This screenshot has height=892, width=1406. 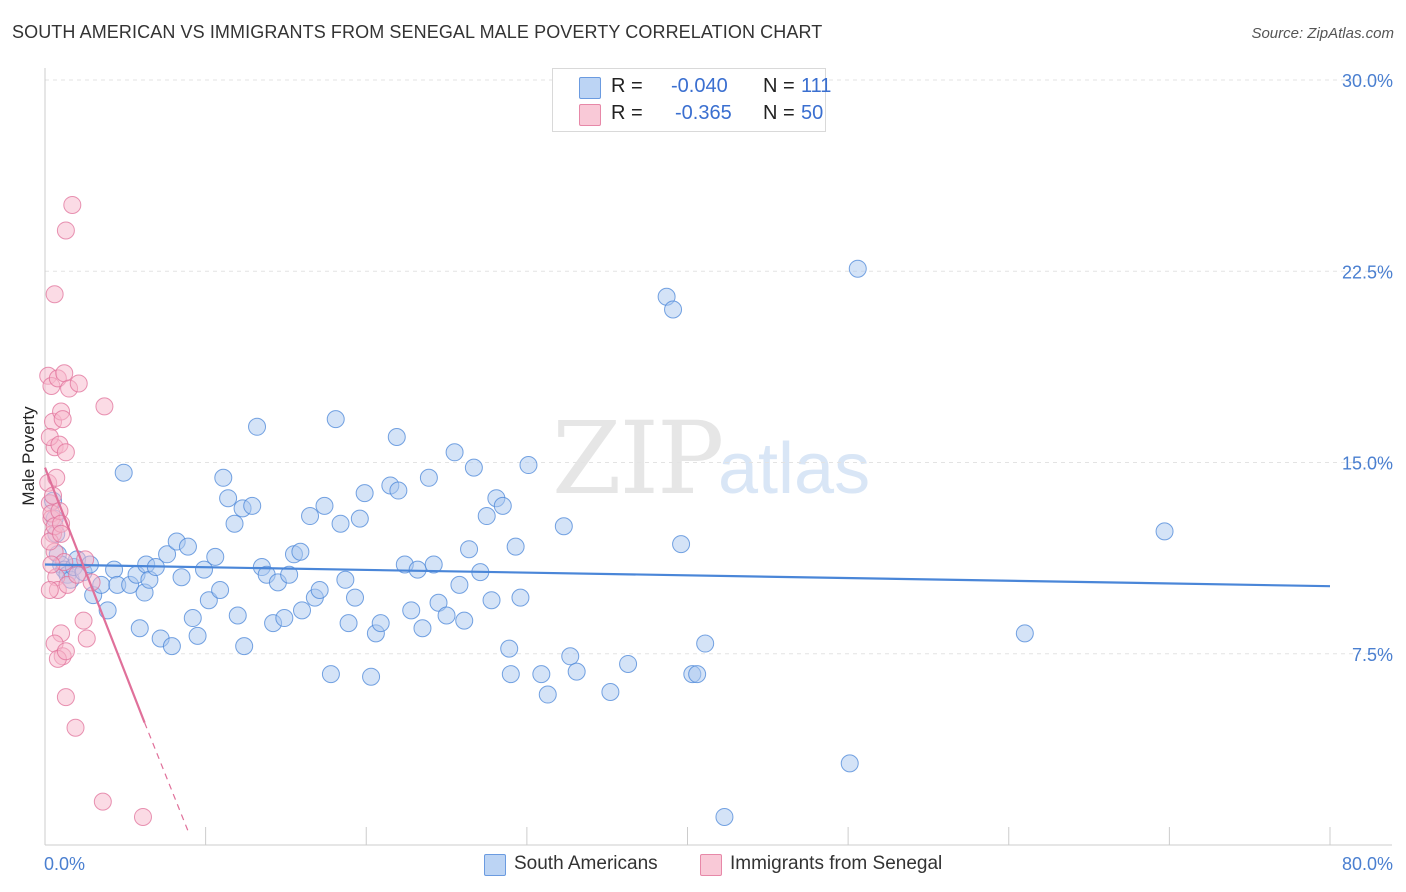 What do you see at coordinates (586, 863) in the screenshot?
I see `legend-label: South Americans` at bounding box center [586, 863].